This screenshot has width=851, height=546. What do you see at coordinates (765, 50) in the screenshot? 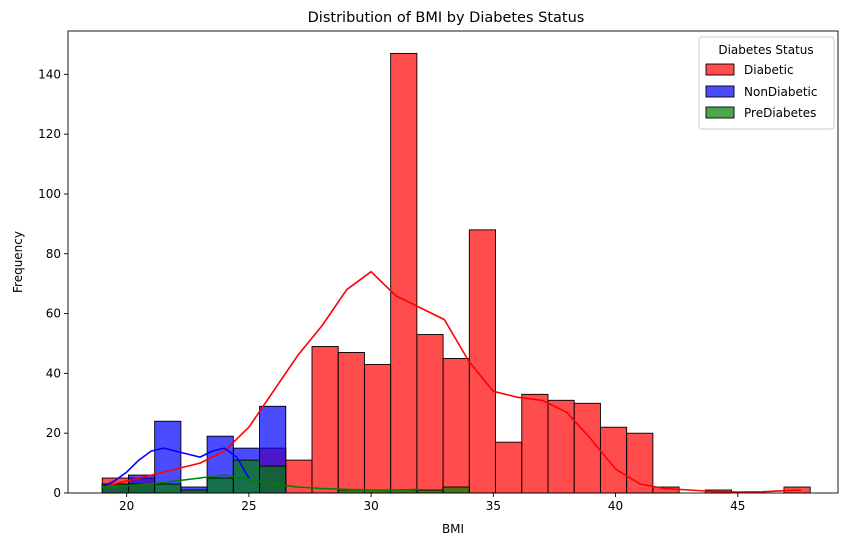
I see `legend-title: Diabetes Status` at bounding box center [765, 50].